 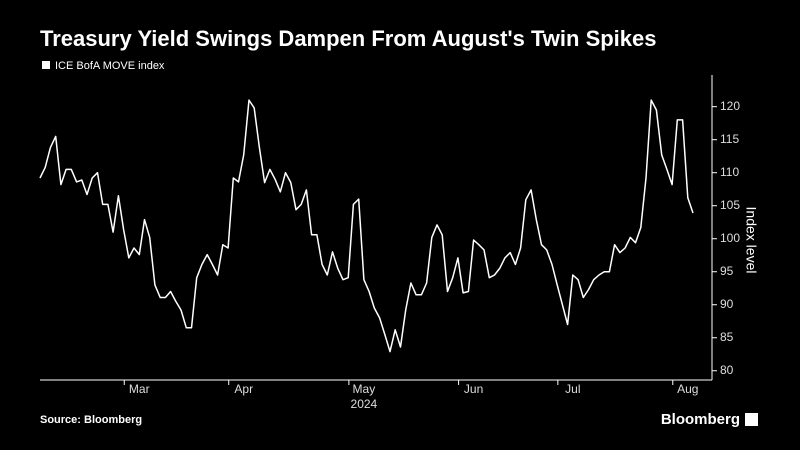 I want to click on y-tick-label: 120, so click(x=730, y=106).